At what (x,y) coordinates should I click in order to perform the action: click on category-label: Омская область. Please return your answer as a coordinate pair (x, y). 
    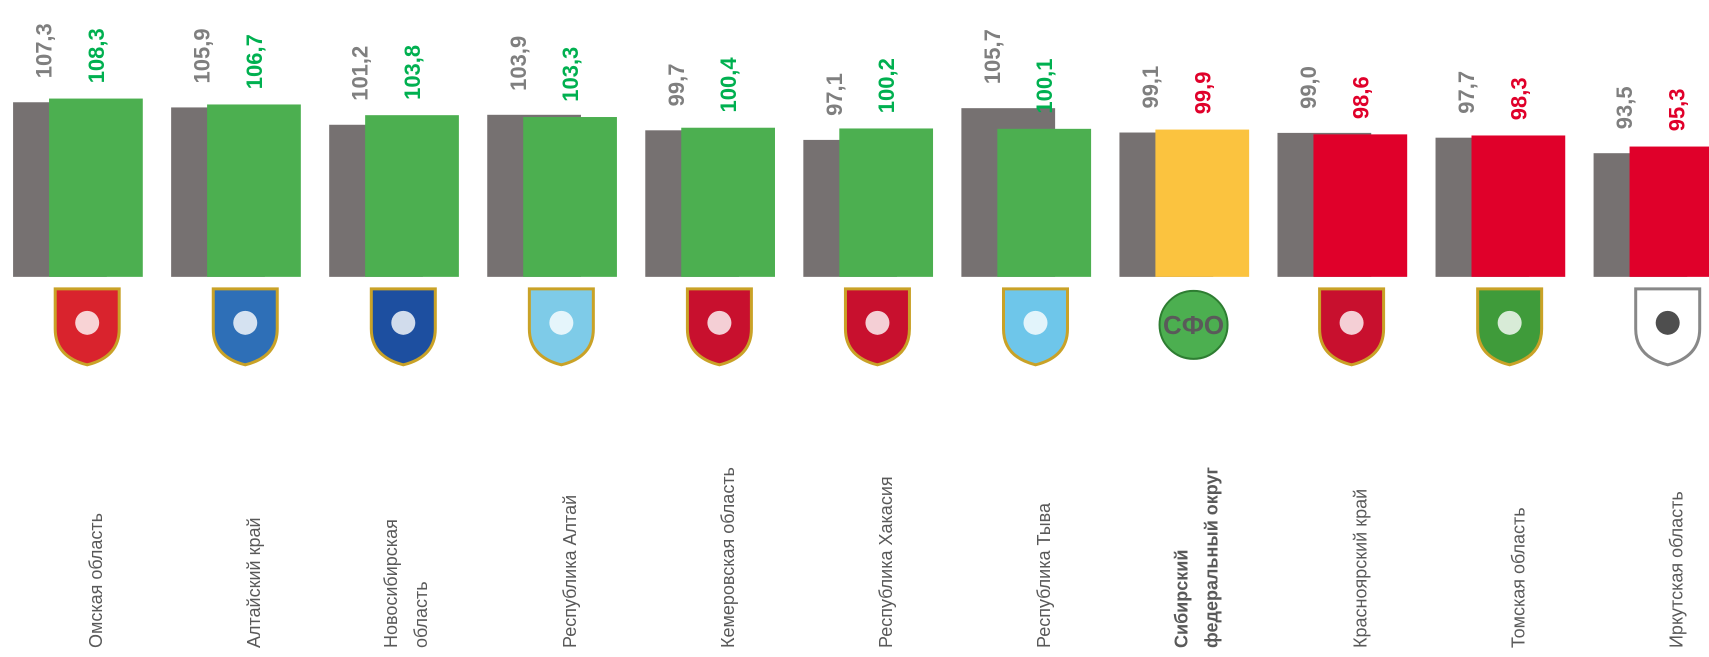
    Looking at the image, I should click on (96, 580).